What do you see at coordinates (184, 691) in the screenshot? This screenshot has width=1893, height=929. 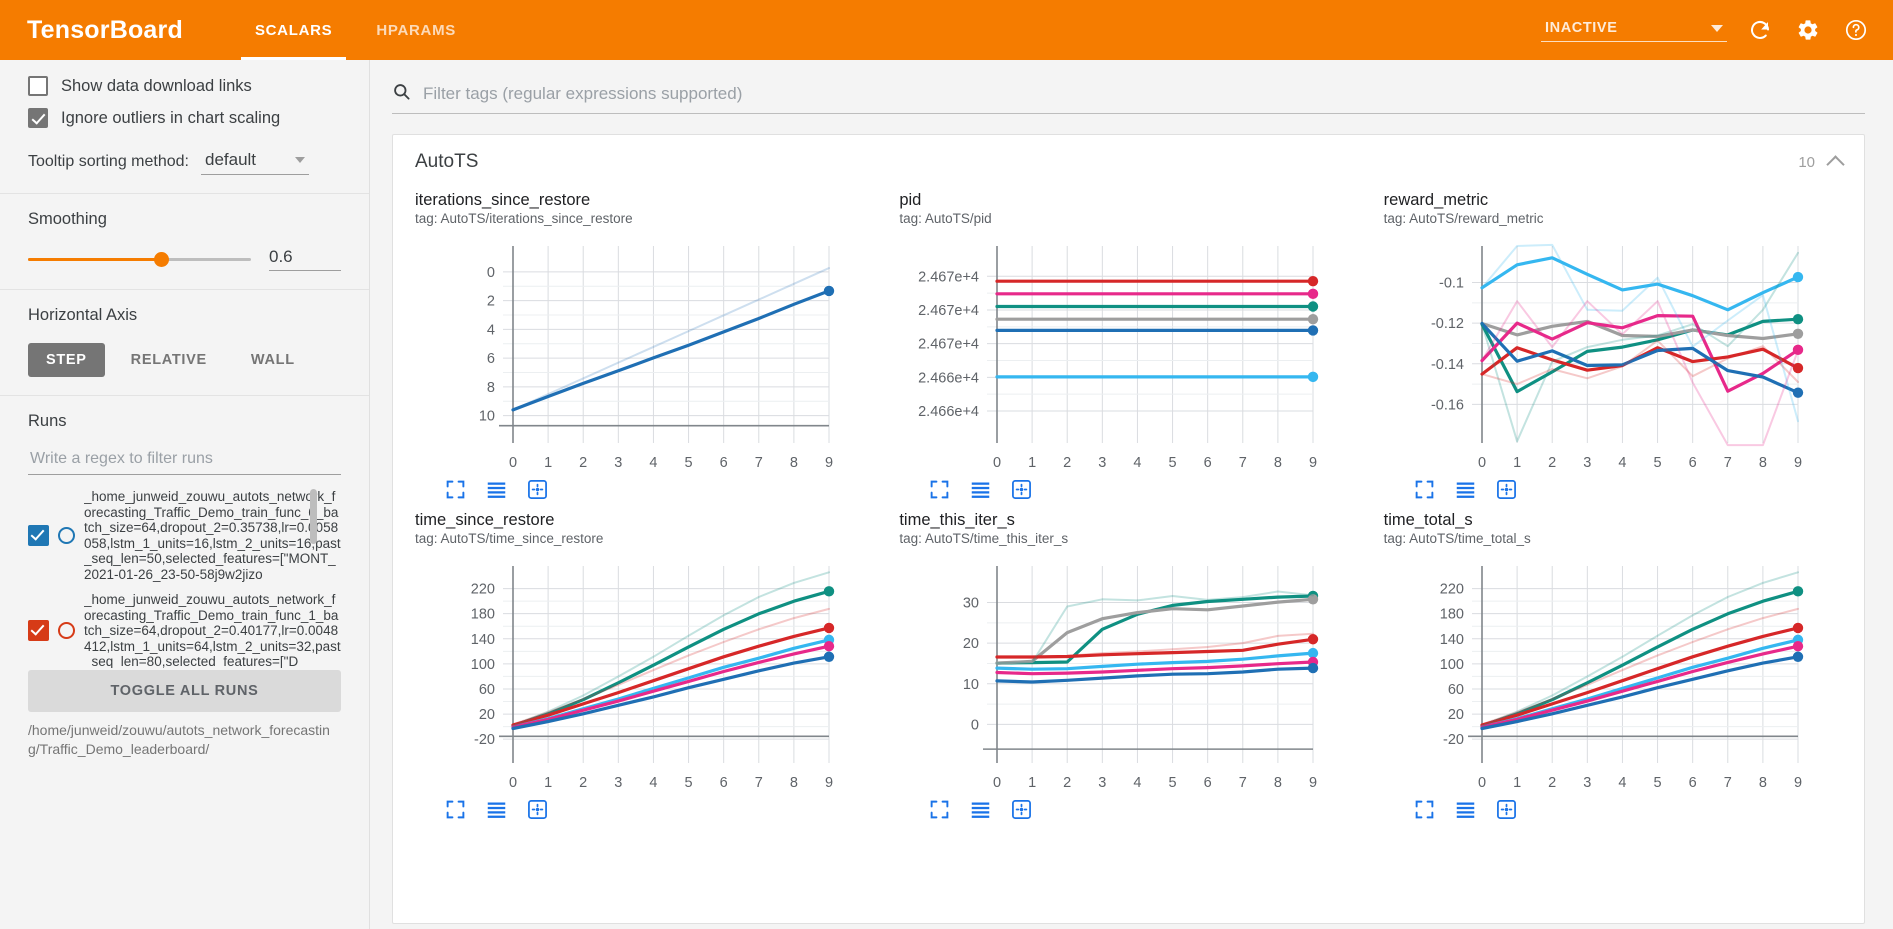 I see `toggle-all-runs-button: TOGGLE ALL RUNS` at bounding box center [184, 691].